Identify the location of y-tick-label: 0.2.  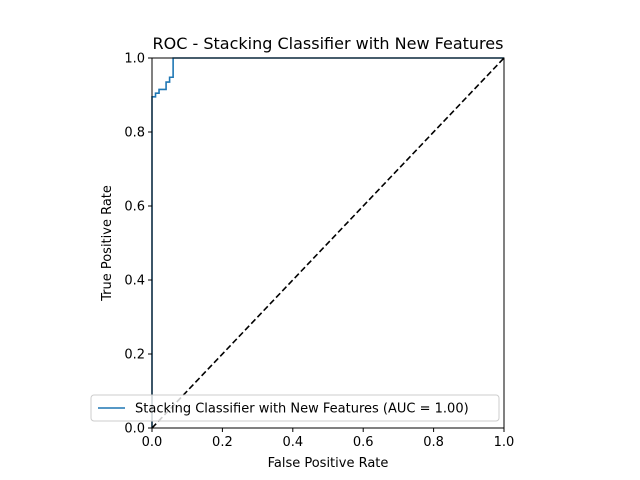
(134, 355).